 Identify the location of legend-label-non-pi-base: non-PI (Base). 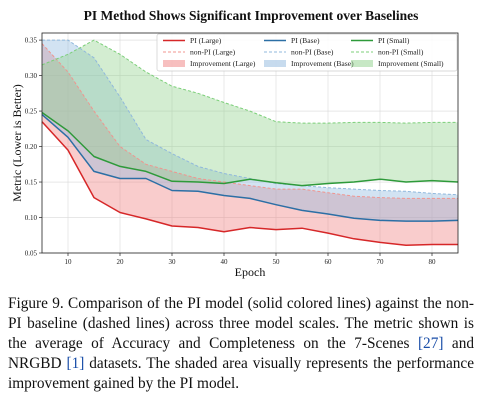
(312, 52).